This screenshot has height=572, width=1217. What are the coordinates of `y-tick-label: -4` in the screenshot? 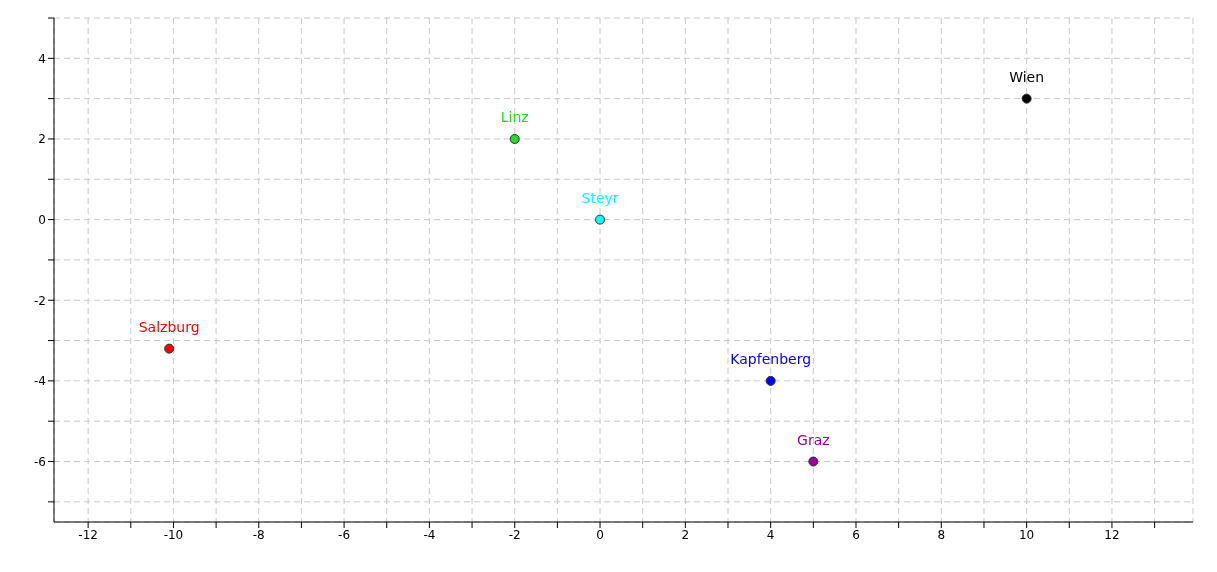 It's located at (40, 381).